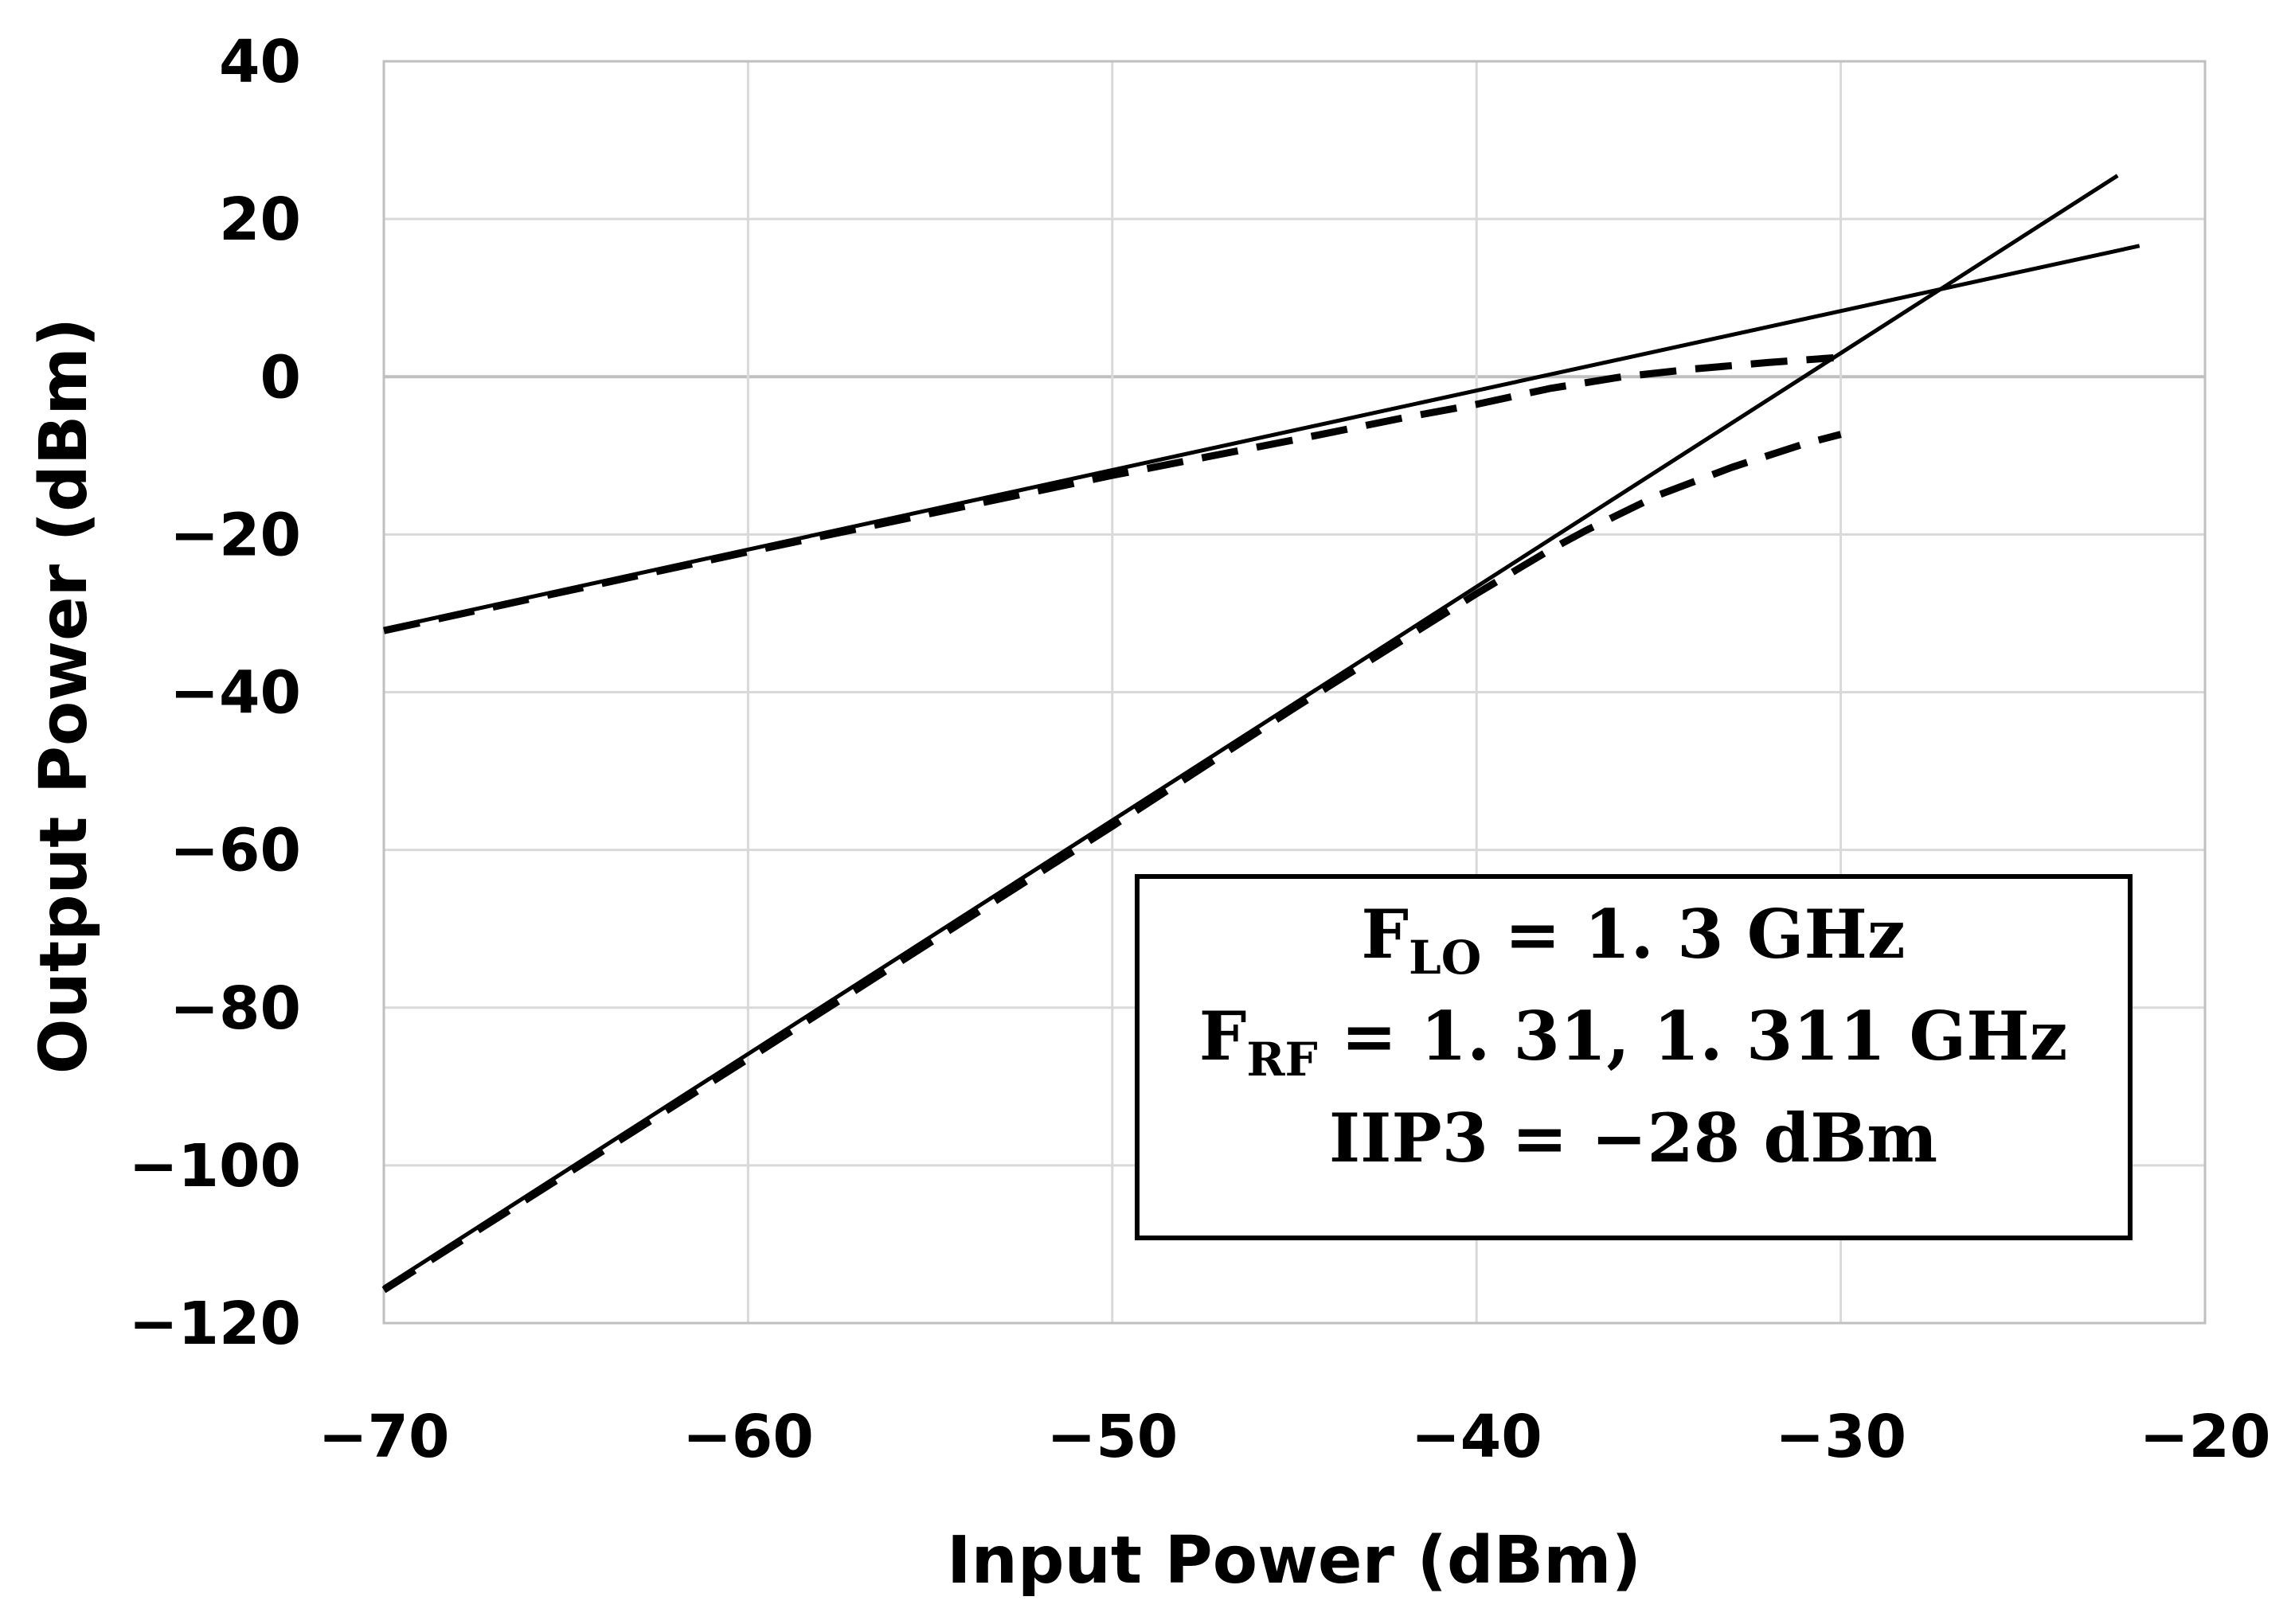 The image size is (2291, 1624). Describe the element at coordinates (260, 62) in the screenshot. I see `y-tick-label: 40` at that location.